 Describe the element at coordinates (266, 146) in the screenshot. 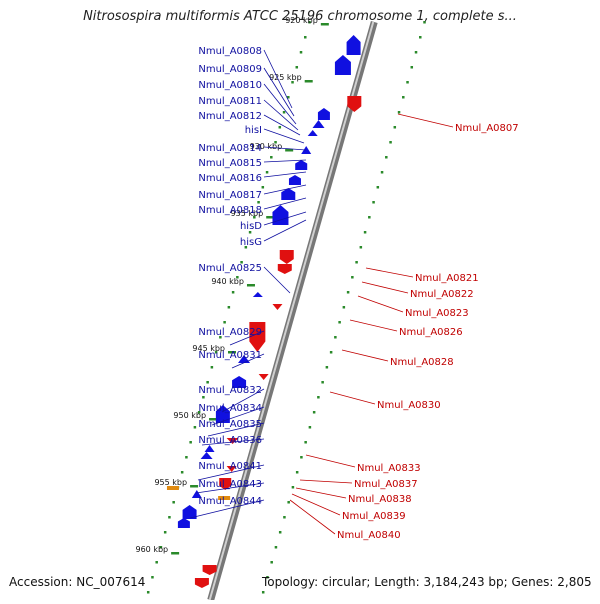

I see `scale-label: 930 kbp` at that location.